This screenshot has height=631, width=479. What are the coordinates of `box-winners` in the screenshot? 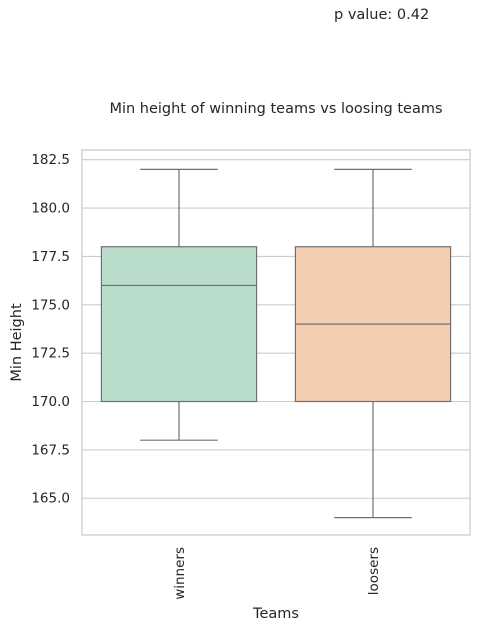 It's located at (179, 324).